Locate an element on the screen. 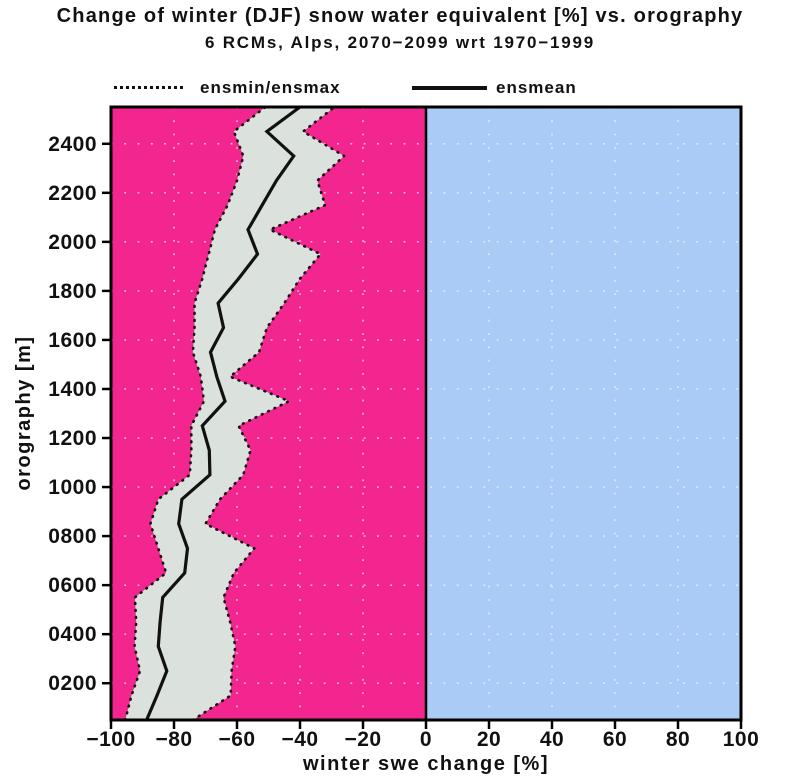  y-axis-title: orography [m] is located at coordinates (24, 412).